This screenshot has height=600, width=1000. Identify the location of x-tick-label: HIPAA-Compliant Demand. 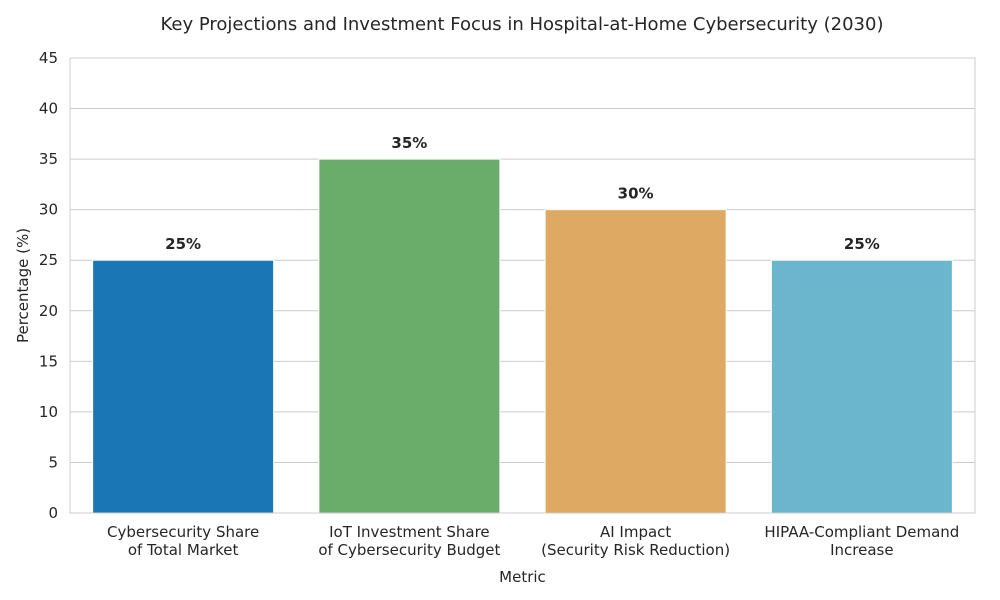
(861, 532).